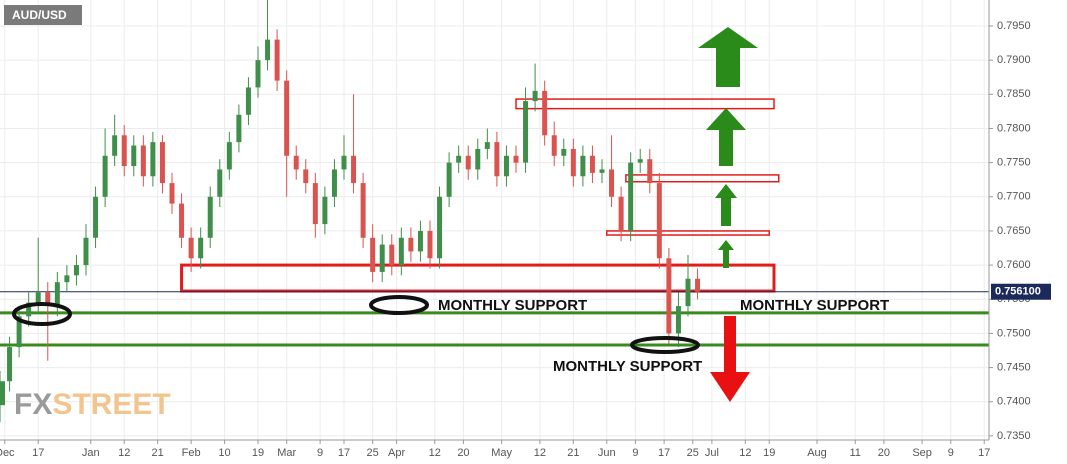 The image size is (1067, 464). Describe the element at coordinates (817, 453) in the screenshot. I see `x-tick-label: Aug` at that location.